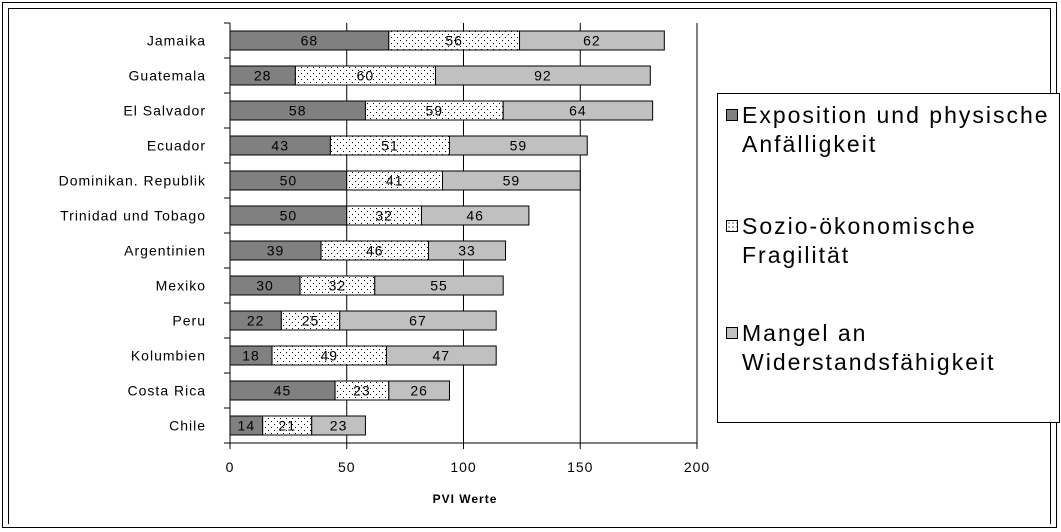 Image resolution: width=1061 pixels, height=532 pixels. What do you see at coordinates (181, 286) in the screenshot?
I see `category-label: Mexiko` at bounding box center [181, 286].